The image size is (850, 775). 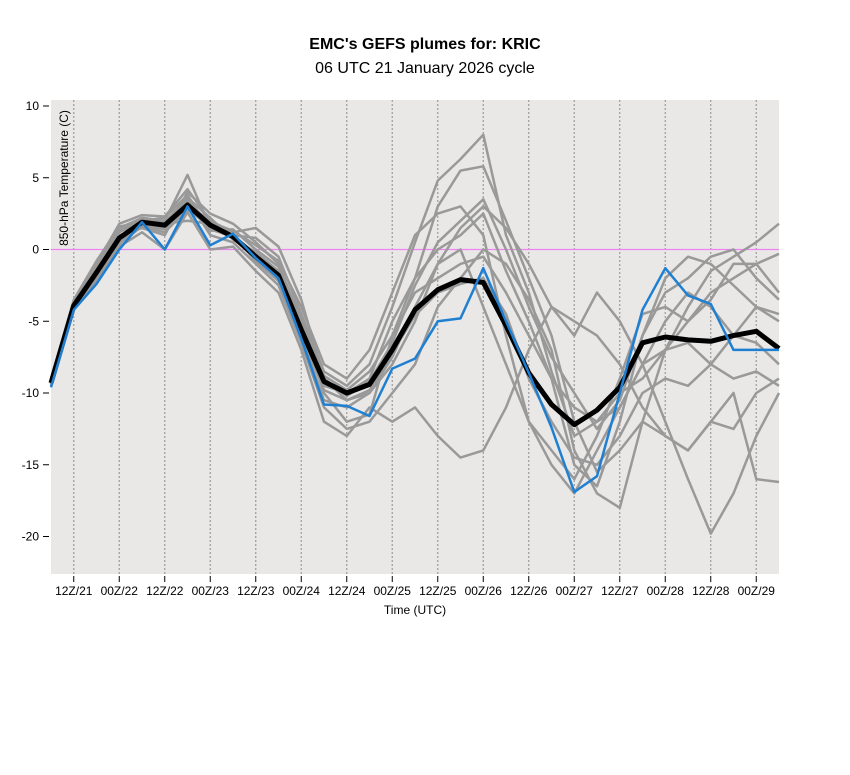 What do you see at coordinates (74, 591) in the screenshot?
I see `x-tick-label: 12Z/21` at bounding box center [74, 591].